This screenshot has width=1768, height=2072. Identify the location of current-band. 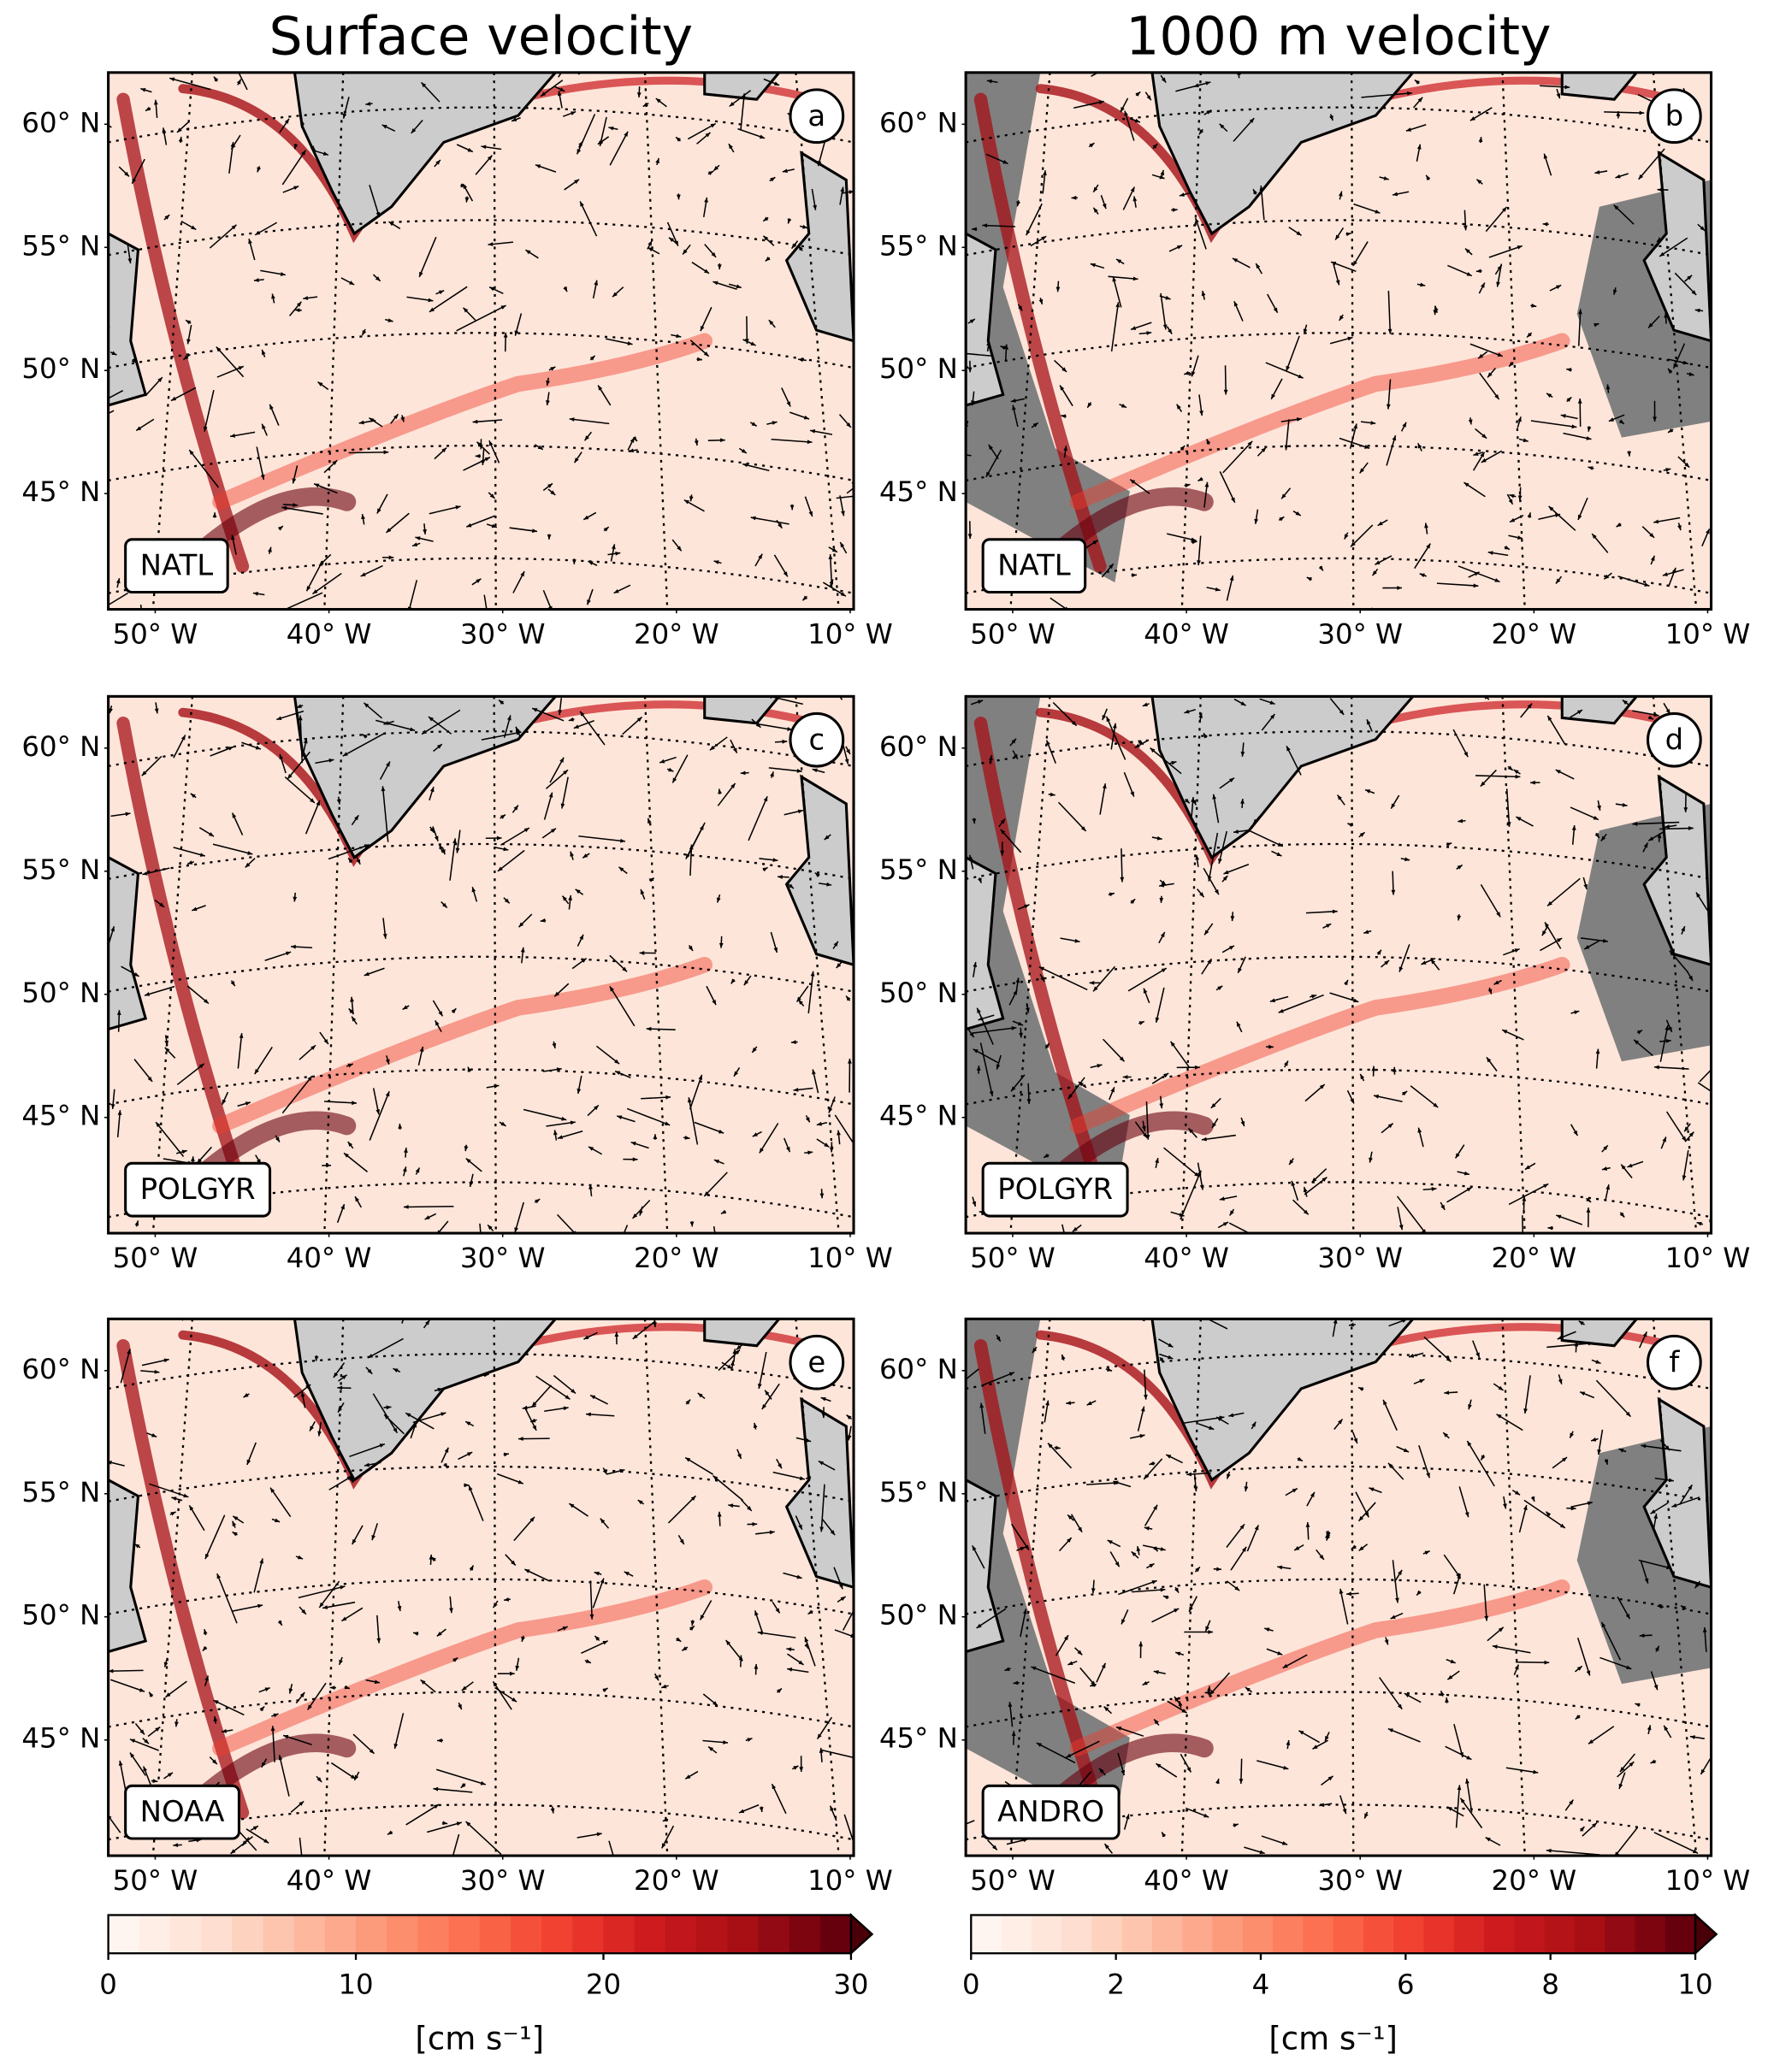
(1320, 422).